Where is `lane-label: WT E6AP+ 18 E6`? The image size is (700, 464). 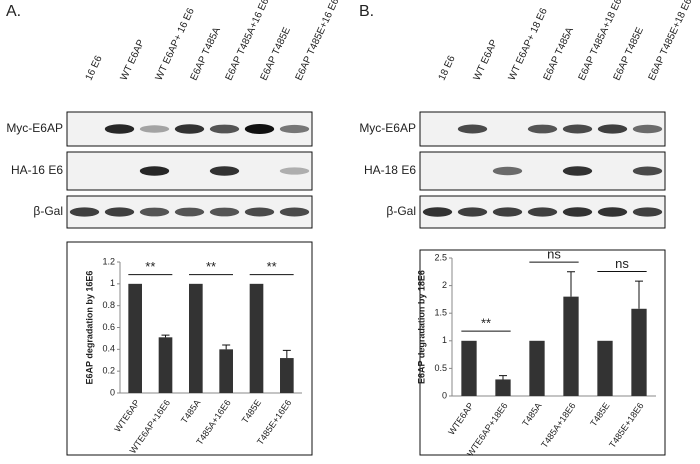
lane-label: WT E6AP+ 18 E6 is located at coordinates (528, 44).